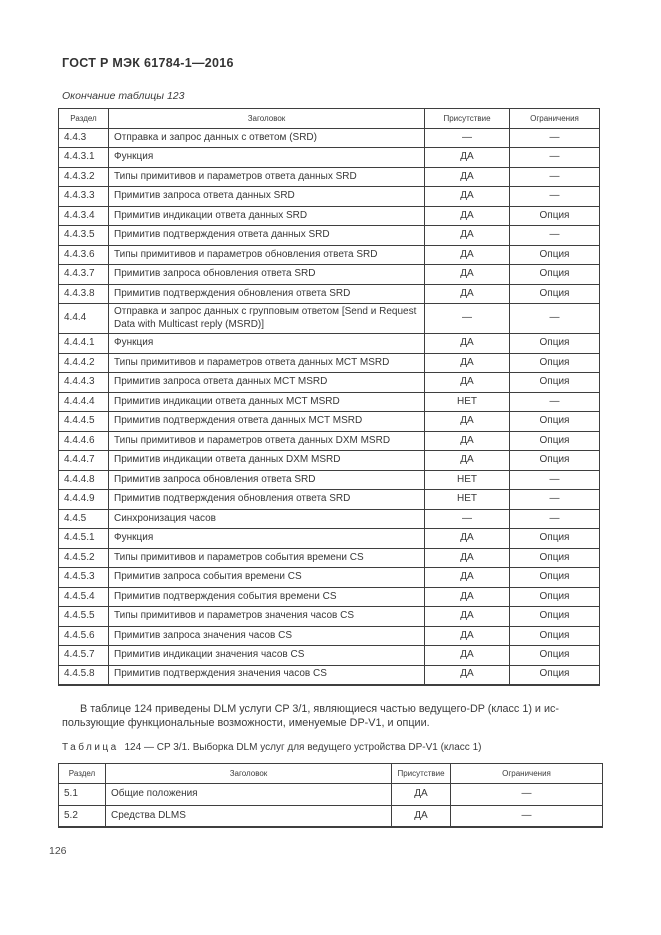  Describe the element at coordinates (83, 460) in the screenshot. I see `cell-section: 4.4.4.7` at that location.